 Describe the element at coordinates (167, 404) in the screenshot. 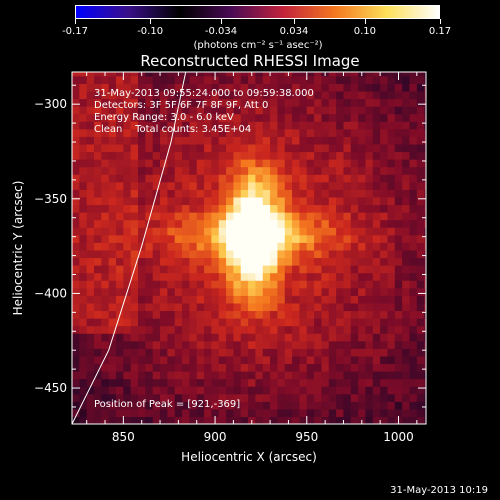

I see `peak-position-label: Position of Peak = [921,-369]` at that location.